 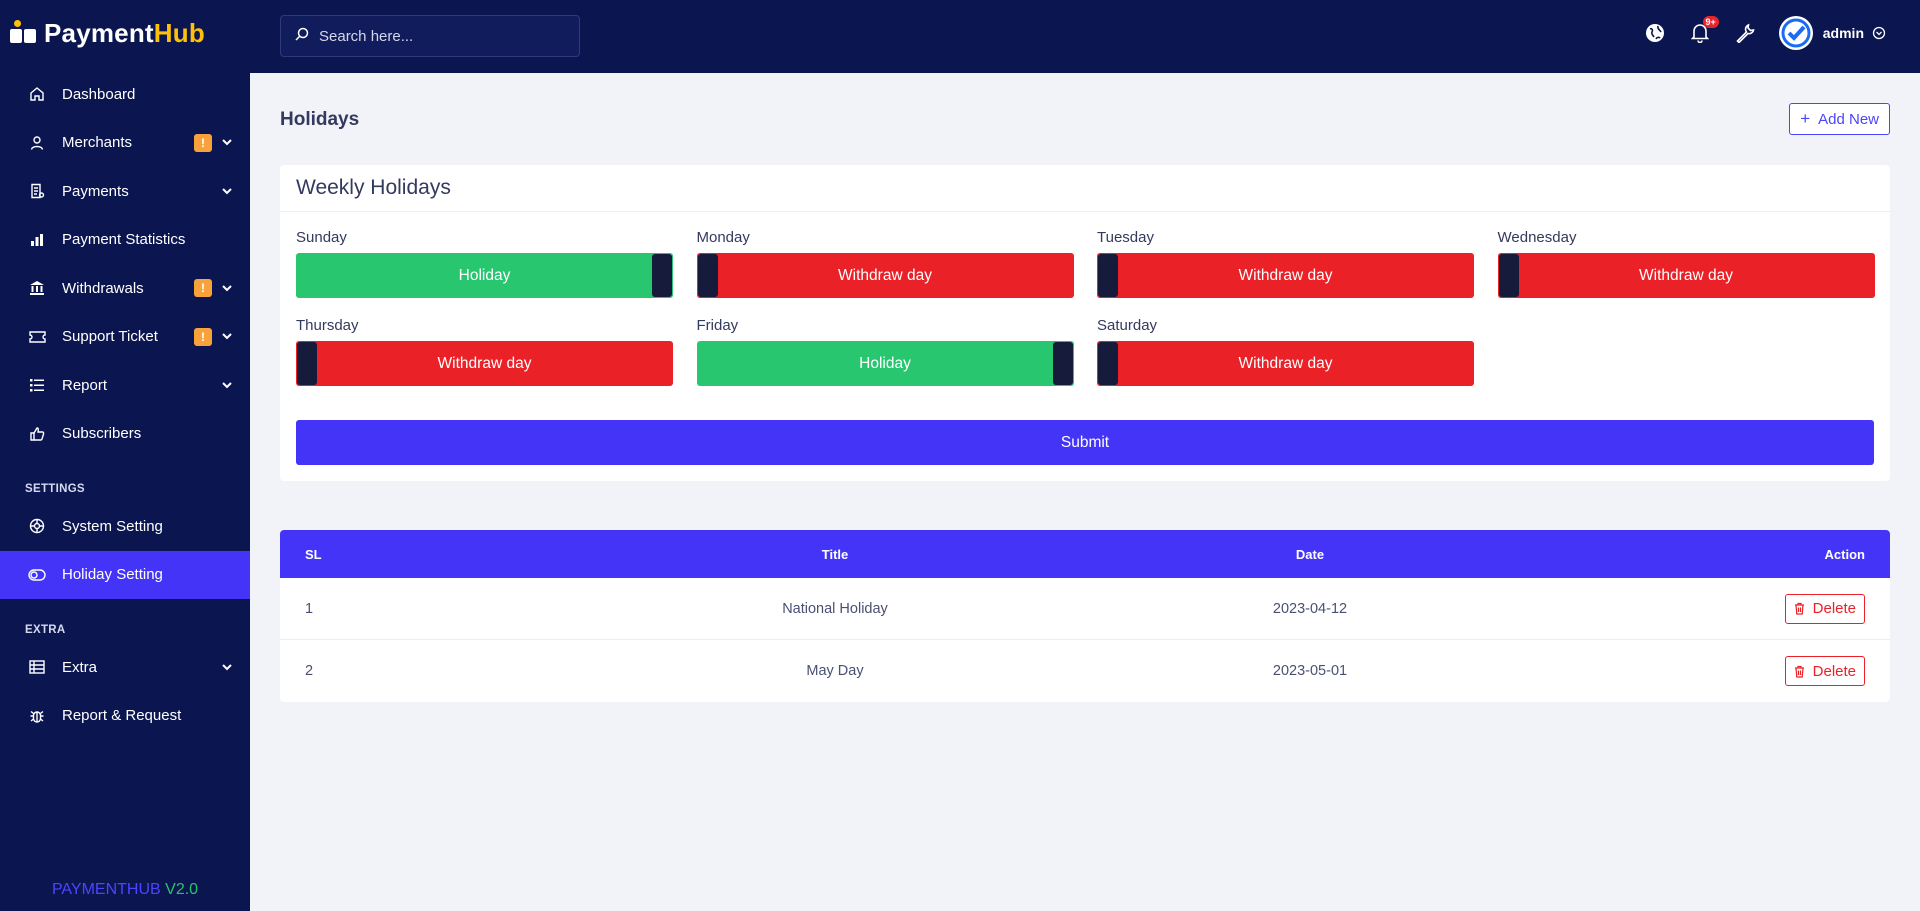 I want to click on settings-heading: SETTINGS, so click(x=55, y=489).